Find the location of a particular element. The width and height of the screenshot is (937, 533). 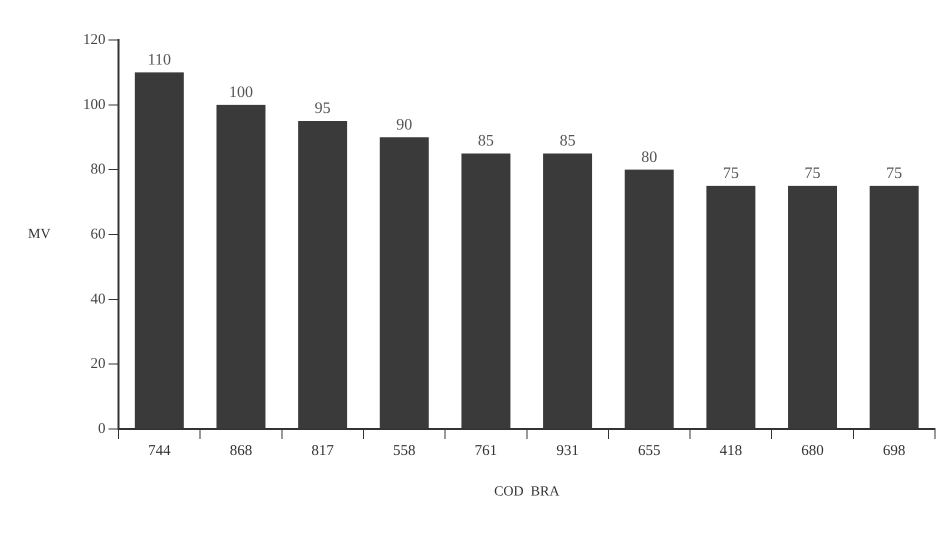

y-tick-label: 100 is located at coordinates (94, 104).